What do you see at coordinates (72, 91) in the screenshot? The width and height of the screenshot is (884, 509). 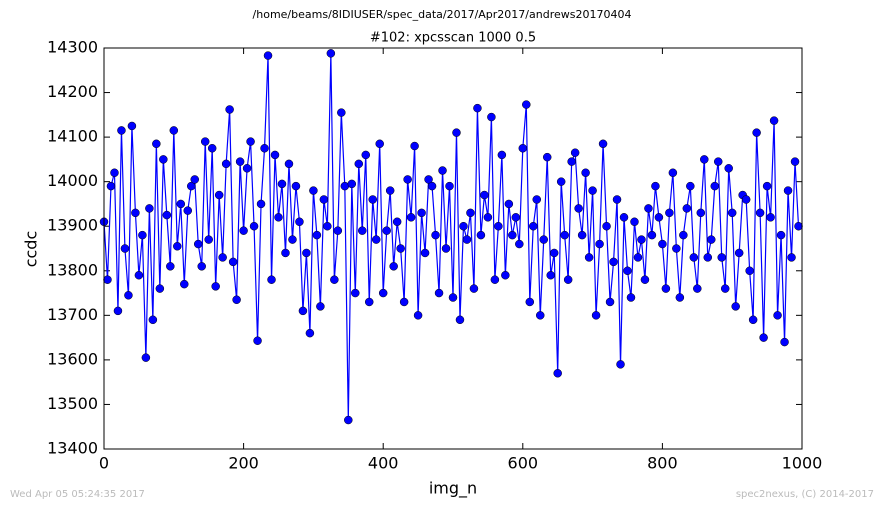 I see `y-tick-label: 14200` at bounding box center [72, 91].